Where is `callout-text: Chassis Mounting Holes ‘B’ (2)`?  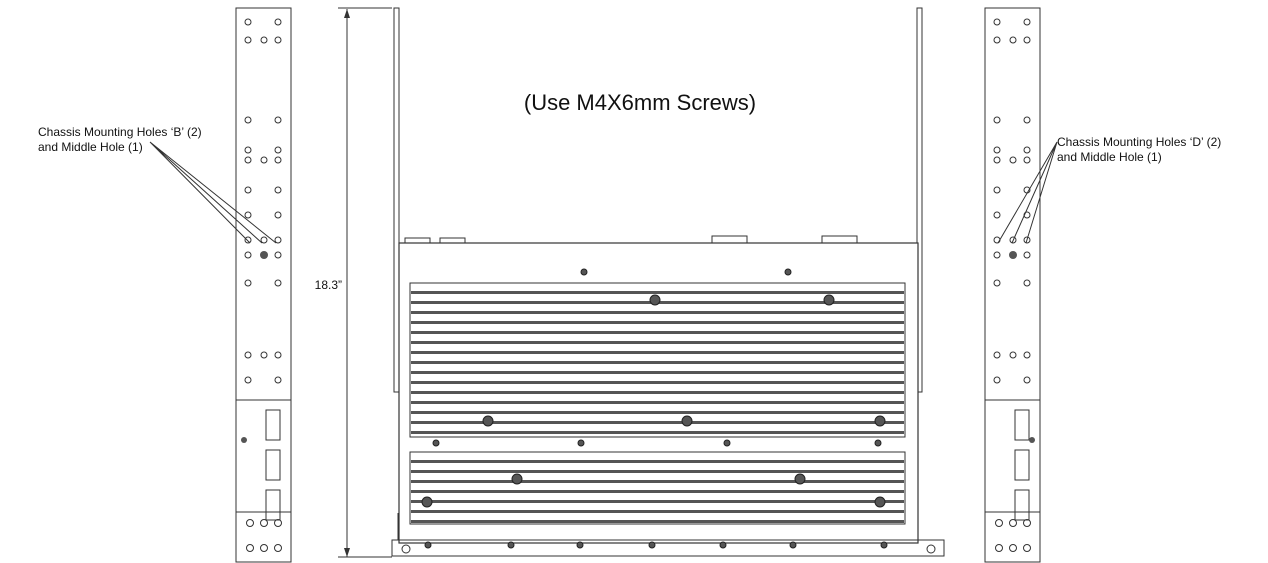
callout-text: Chassis Mounting Holes ‘B’ (2) is located at coordinates (120, 132).